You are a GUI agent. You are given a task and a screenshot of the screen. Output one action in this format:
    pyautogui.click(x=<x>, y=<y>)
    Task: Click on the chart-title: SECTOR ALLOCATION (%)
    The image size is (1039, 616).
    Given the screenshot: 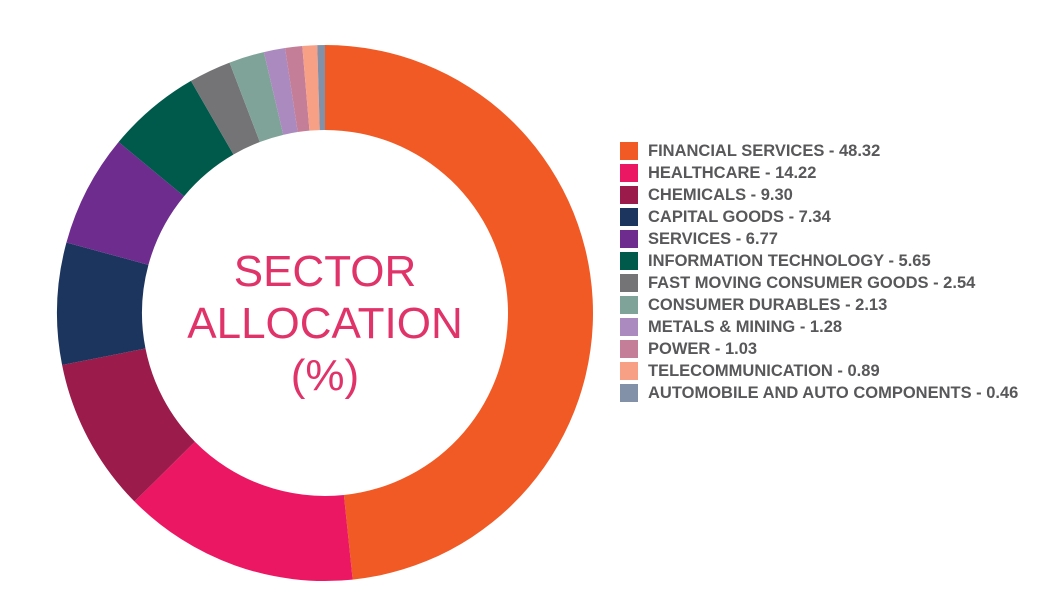 What is the action you would take?
    pyautogui.click(x=325, y=324)
    